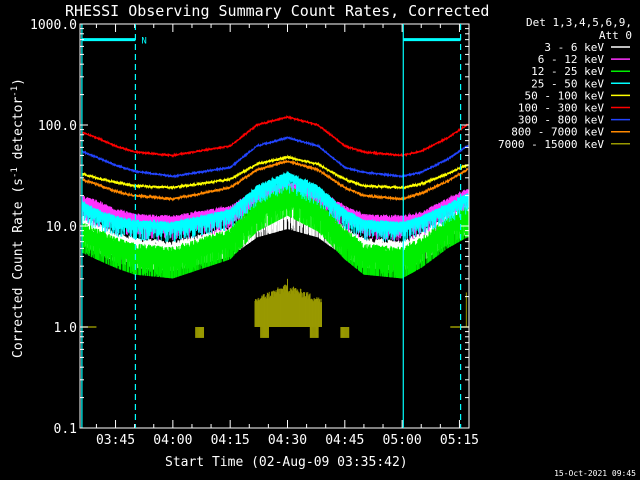 The height and width of the screenshot is (480, 640). I want to click on y-tick-label: 0.1, so click(65, 429).